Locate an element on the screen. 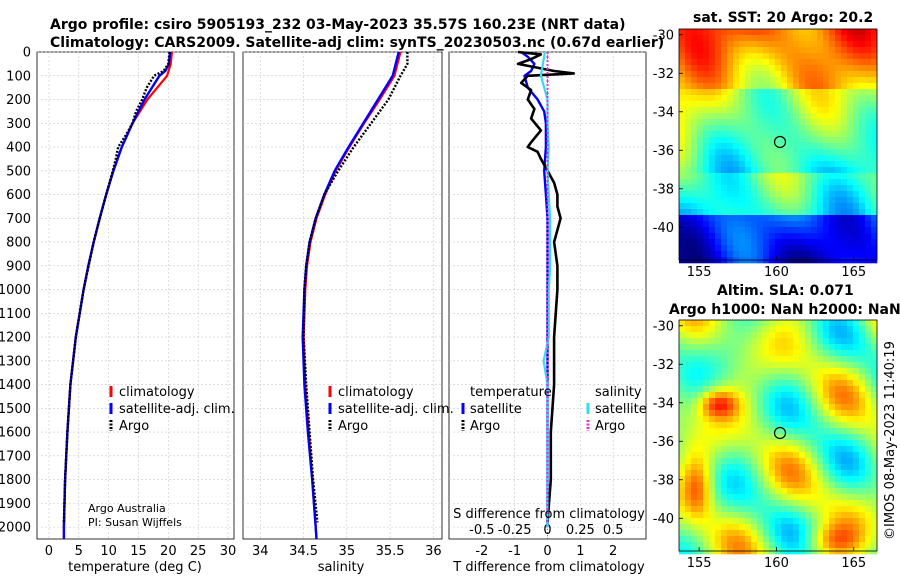  s-difference-tick-label: 0.5 is located at coordinates (613, 530).